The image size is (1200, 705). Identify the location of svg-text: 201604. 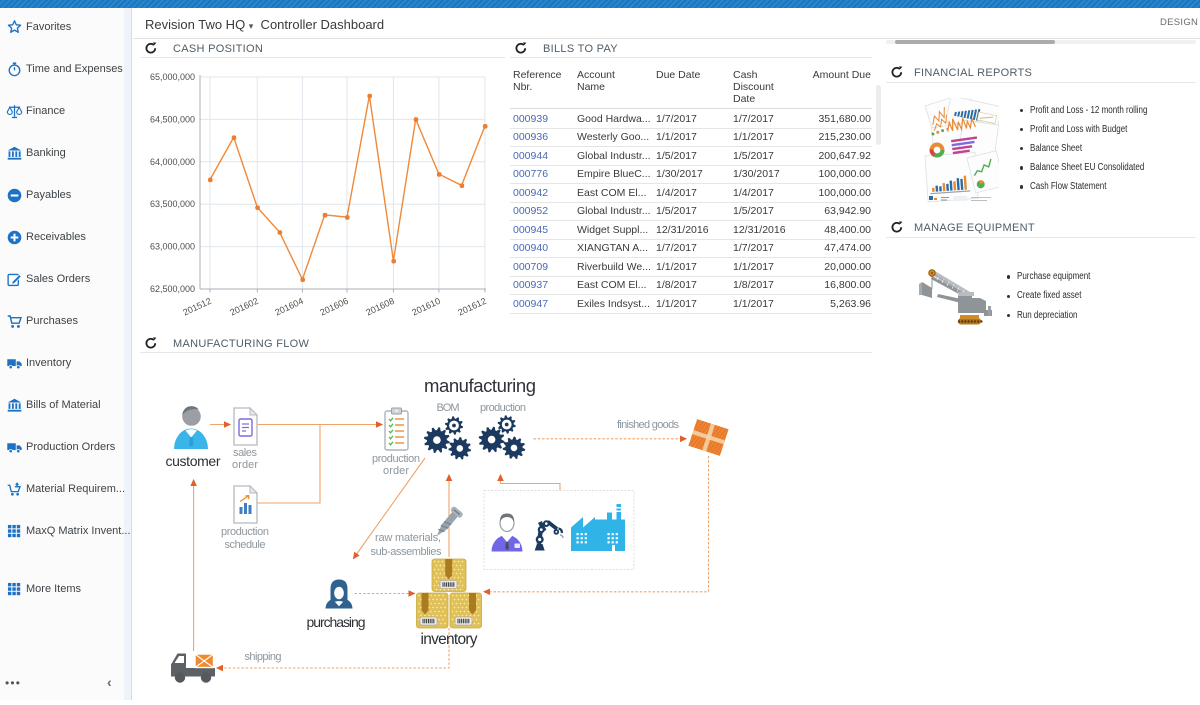
(288, 307).